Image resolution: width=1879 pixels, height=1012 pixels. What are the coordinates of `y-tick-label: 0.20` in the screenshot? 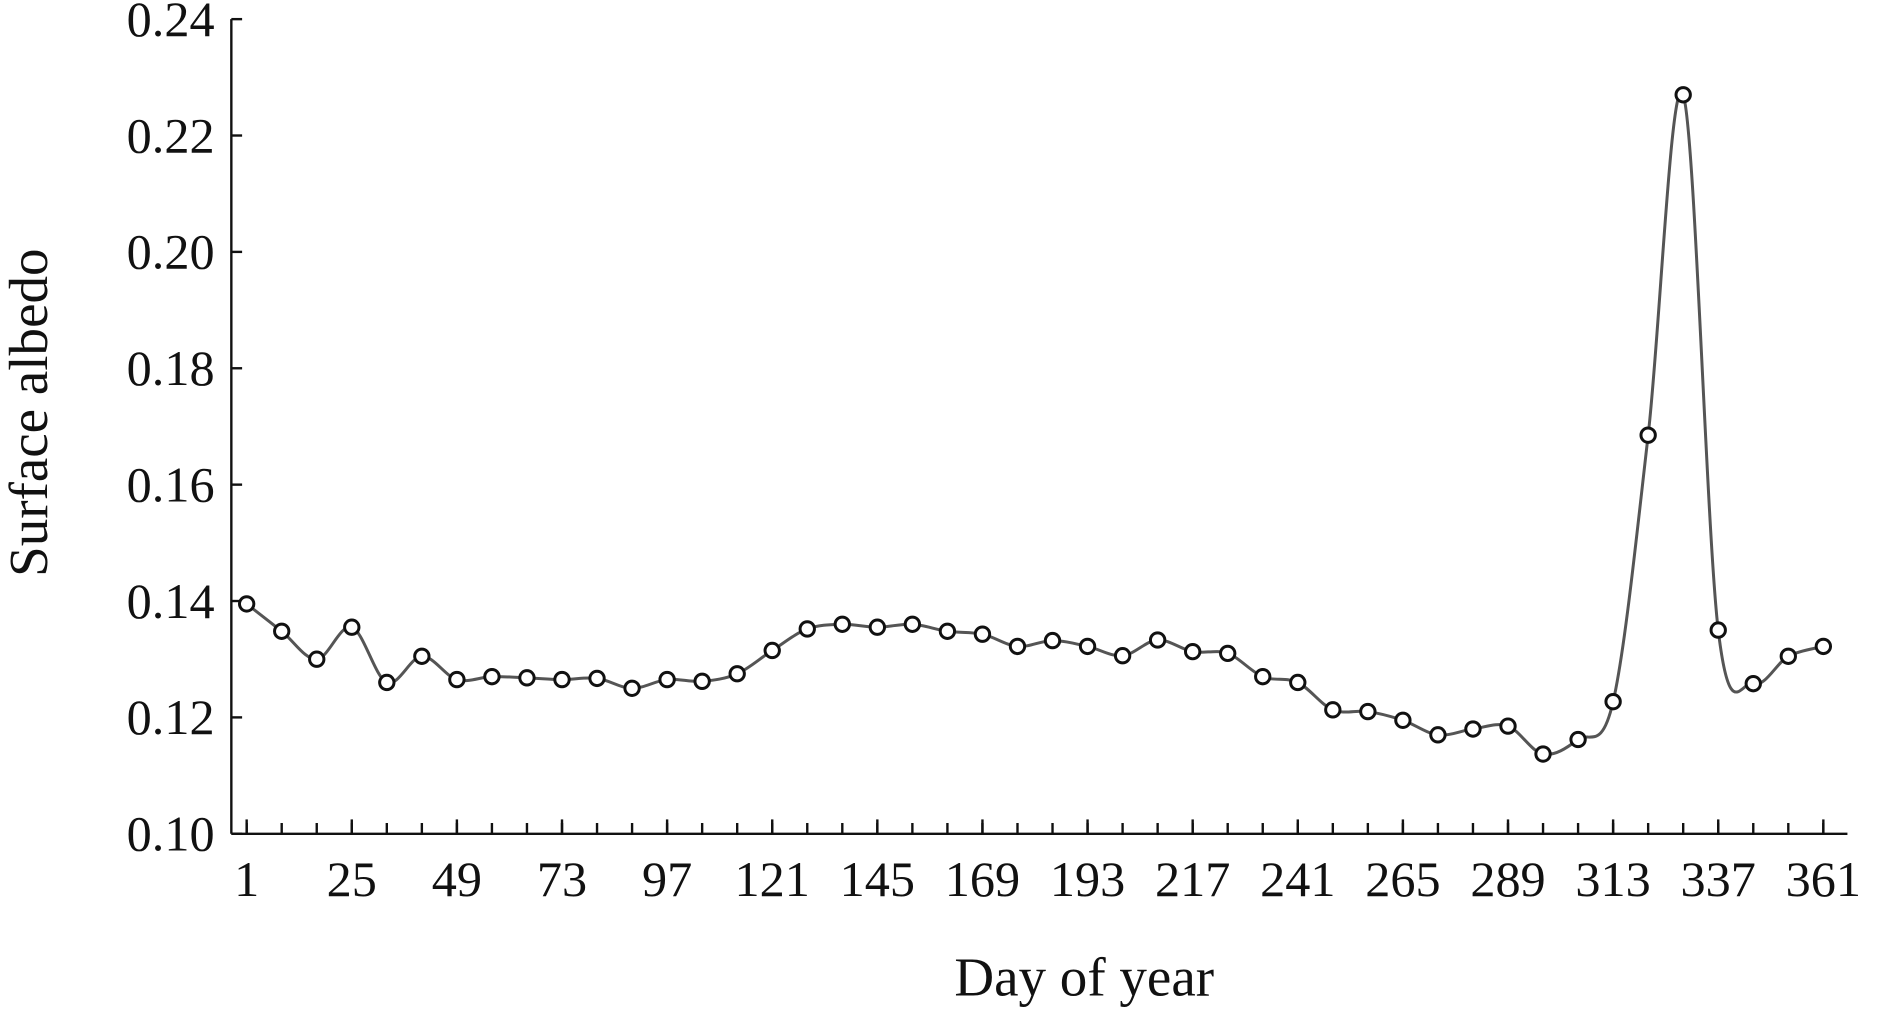 It's located at (171, 252).